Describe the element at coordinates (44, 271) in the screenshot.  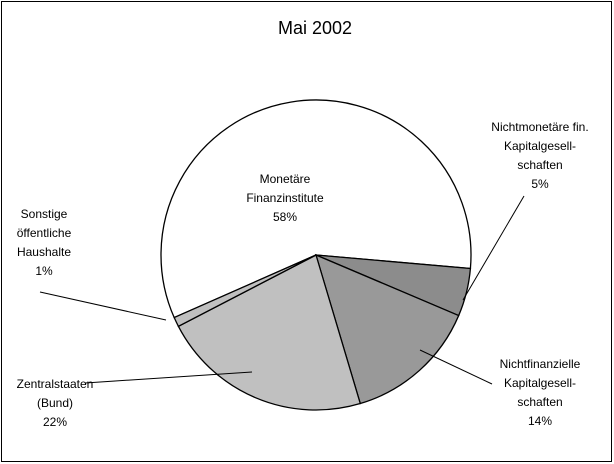
I see `value-label: 1%` at that location.